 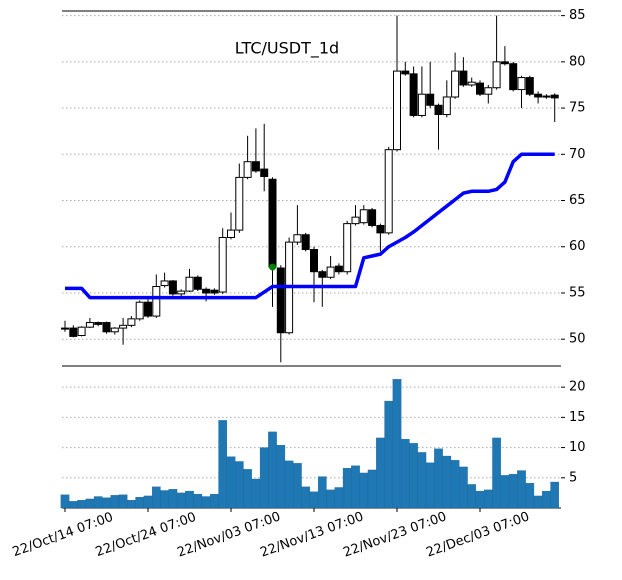 I want to click on marker, so click(x=272, y=267).